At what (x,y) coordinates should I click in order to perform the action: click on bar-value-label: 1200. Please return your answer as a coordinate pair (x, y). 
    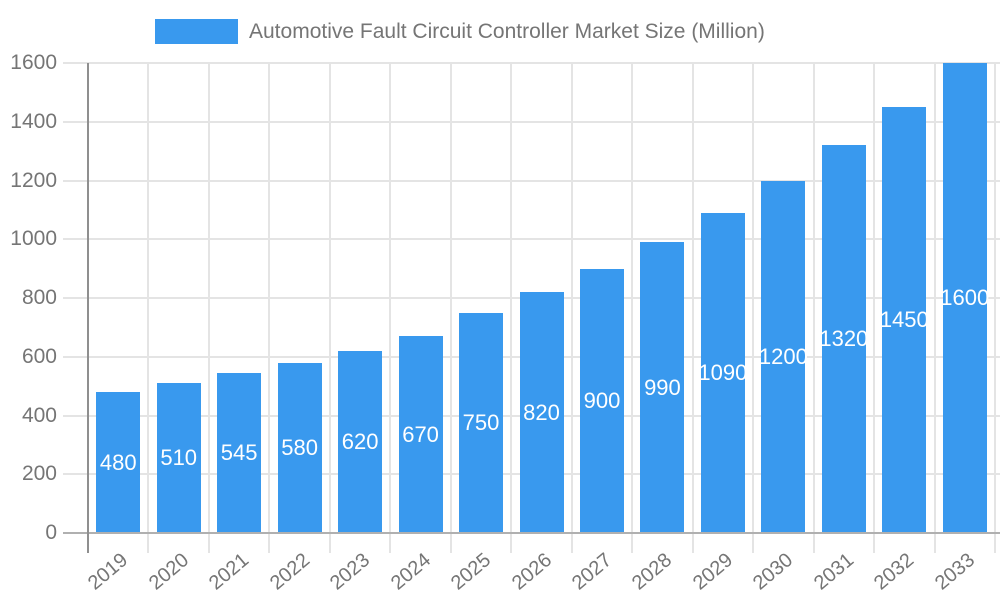
    Looking at the image, I should click on (783, 356).